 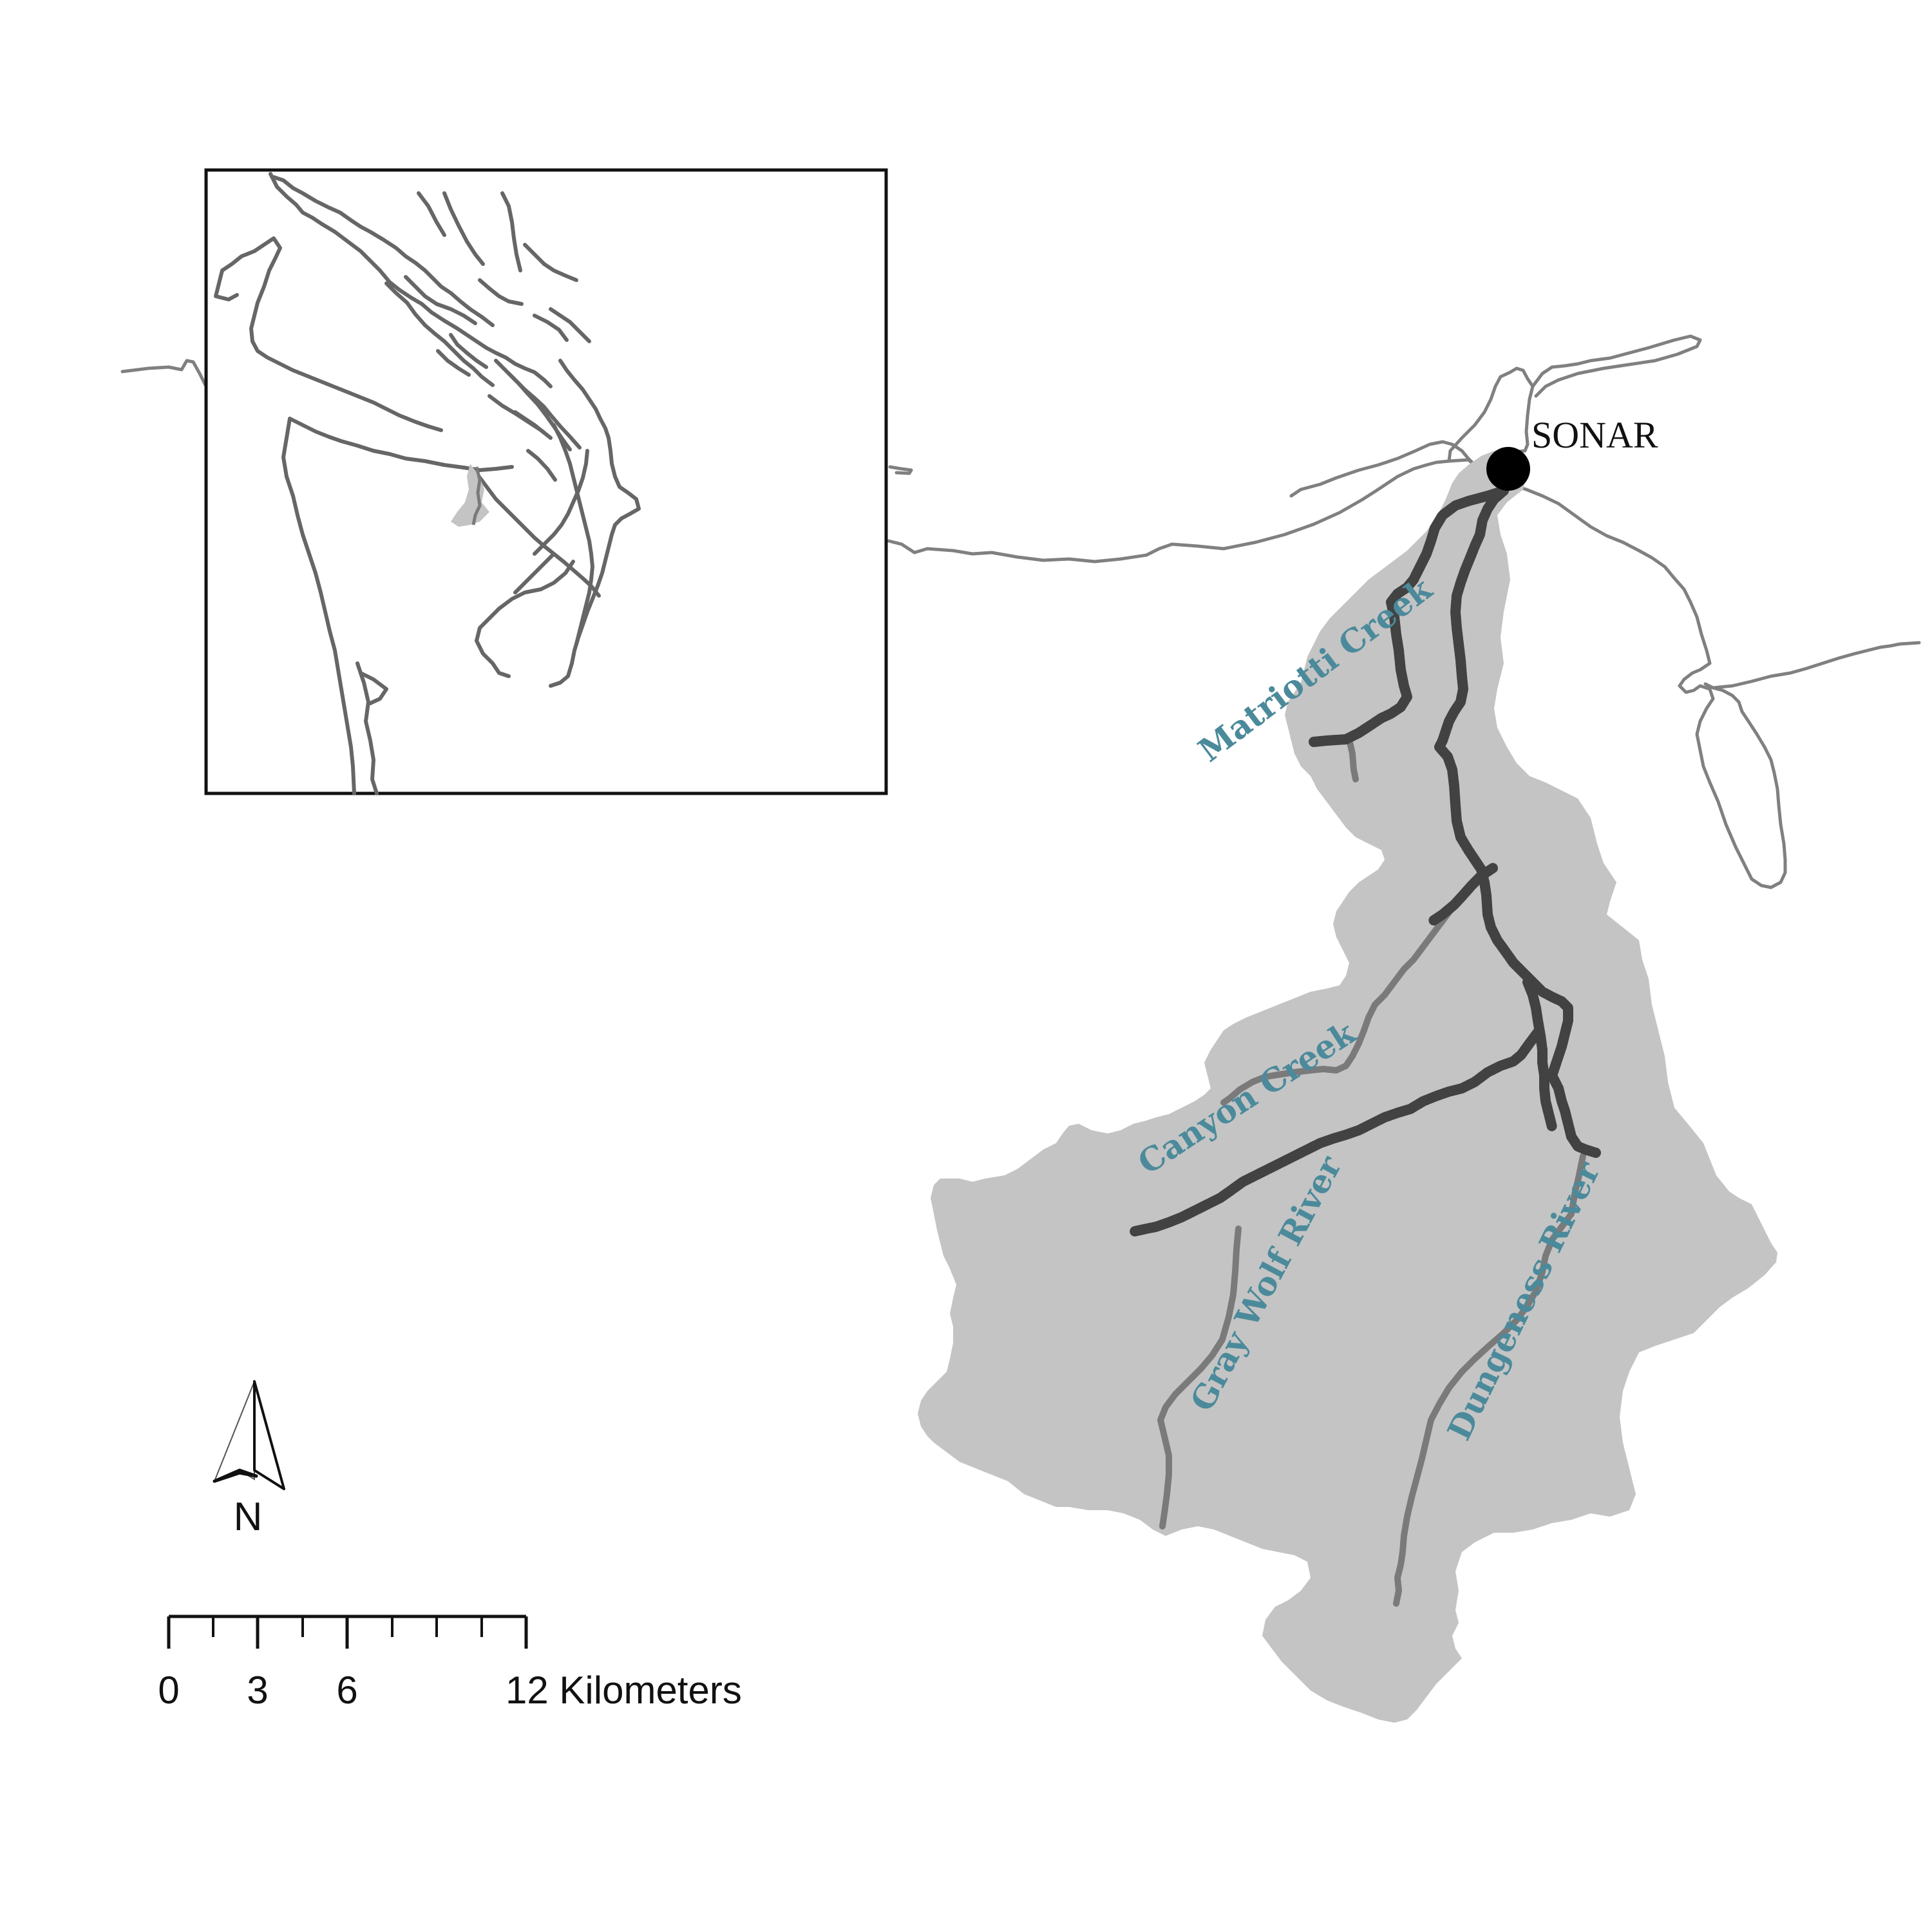 What do you see at coordinates (428, 483) in the screenshot?
I see `inset-coastline` at bounding box center [428, 483].